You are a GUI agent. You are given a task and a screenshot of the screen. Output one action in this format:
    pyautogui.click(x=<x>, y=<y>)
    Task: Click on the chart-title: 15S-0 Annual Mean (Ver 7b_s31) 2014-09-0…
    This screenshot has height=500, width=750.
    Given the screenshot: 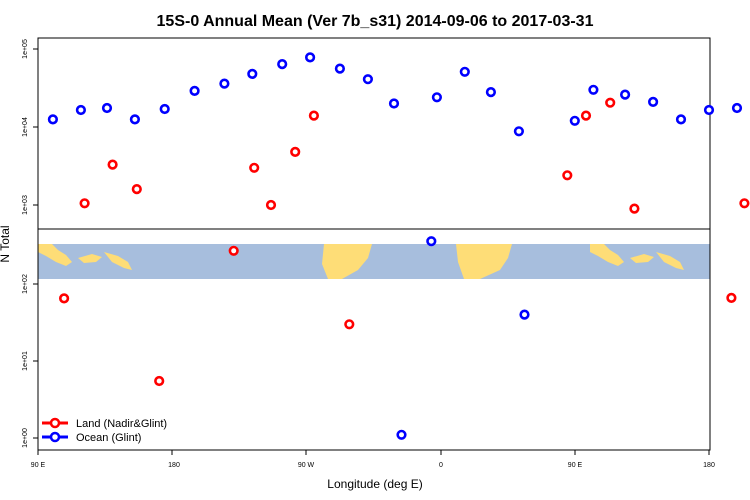 What is the action you would take?
    pyautogui.click(x=375, y=21)
    